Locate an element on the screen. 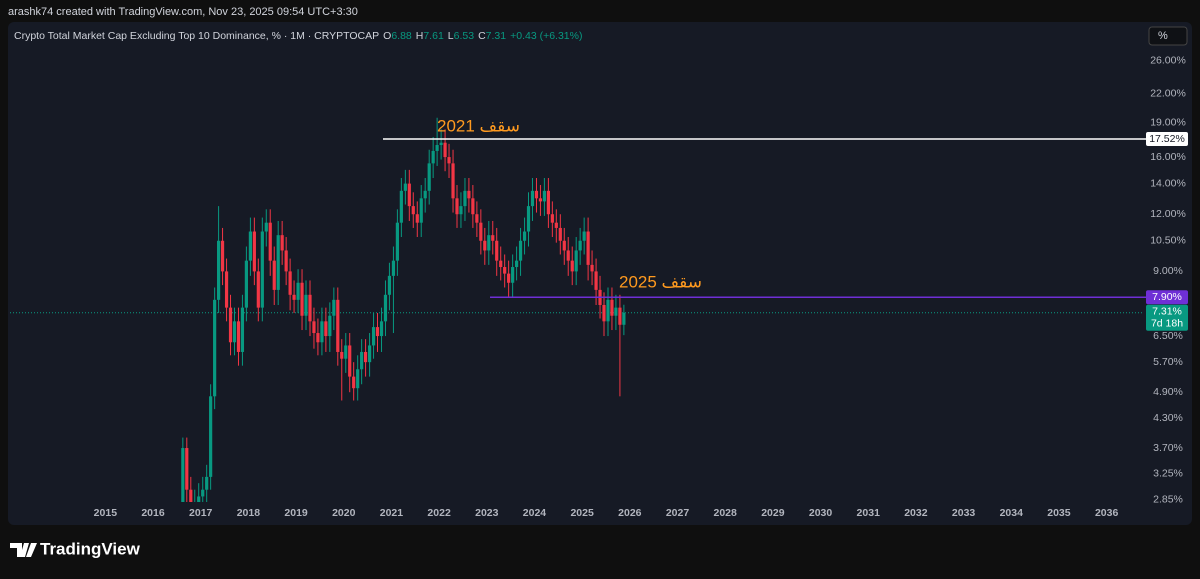 The image size is (1200, 579). countdown: 7d 18h is located at coordinates (1167, 324).